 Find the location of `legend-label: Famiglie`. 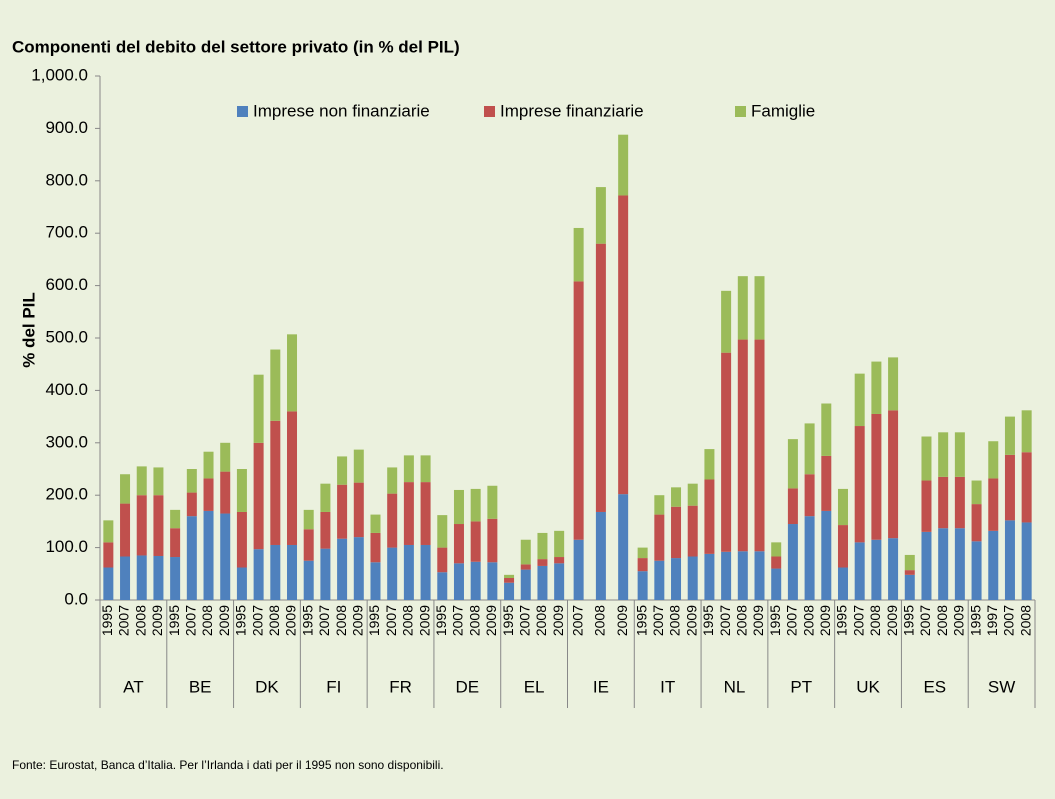

legend-label: Famiglie is located at coordinates (783, 110).